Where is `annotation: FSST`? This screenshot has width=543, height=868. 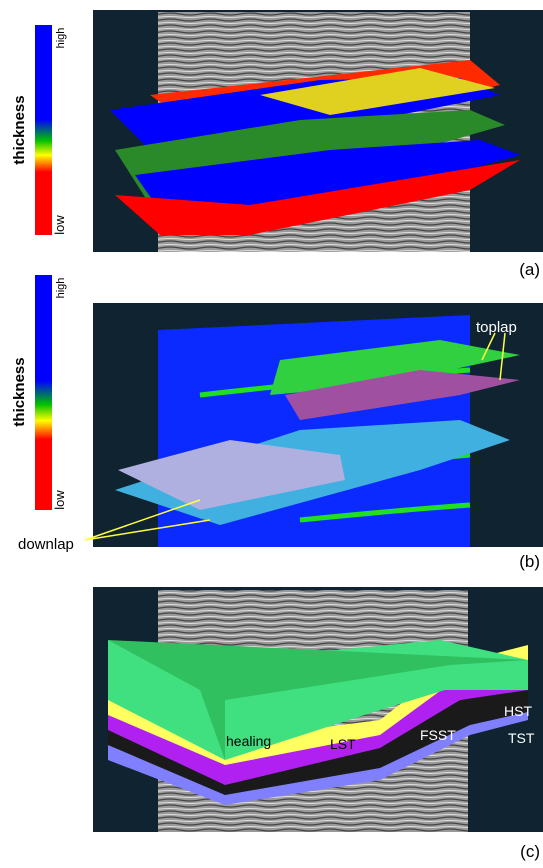 annotation: FSST is located at coordinates (438, 735).